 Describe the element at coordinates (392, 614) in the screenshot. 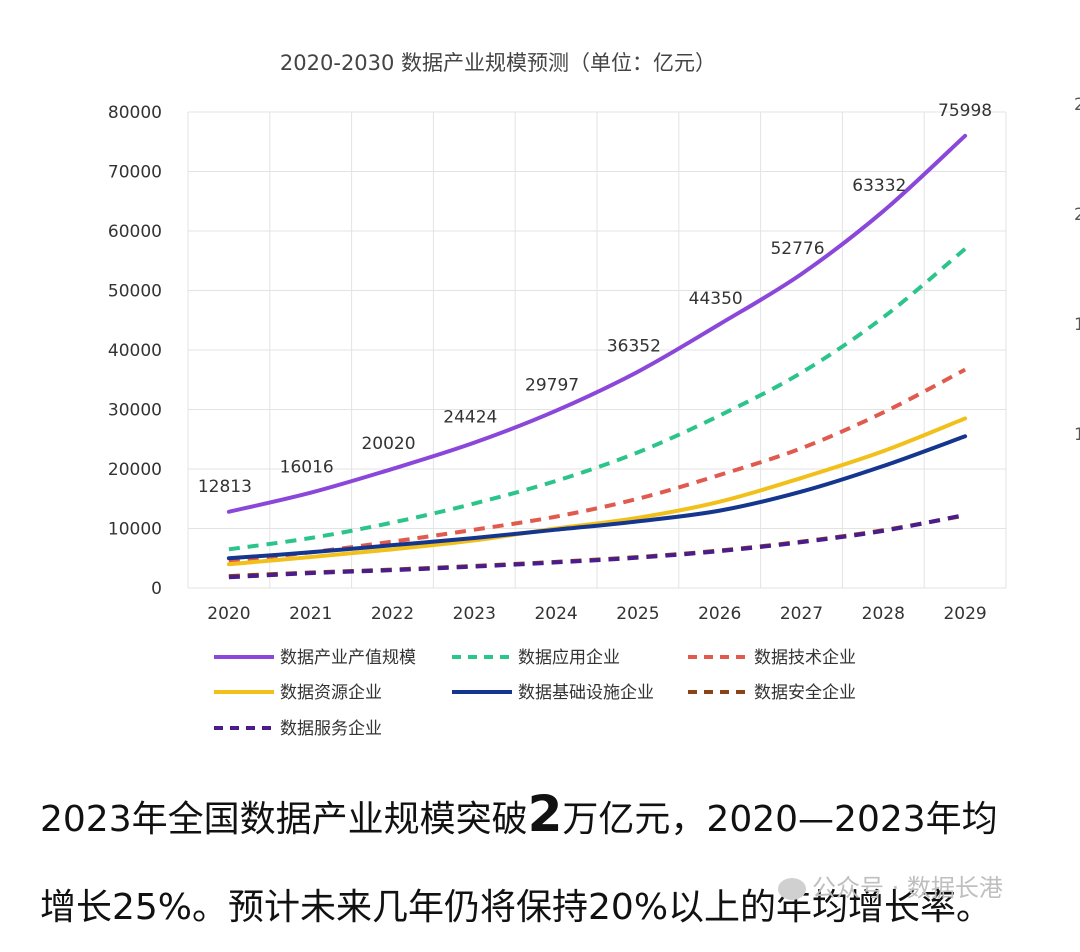

I see `x-tick-label: 2022` at that location.